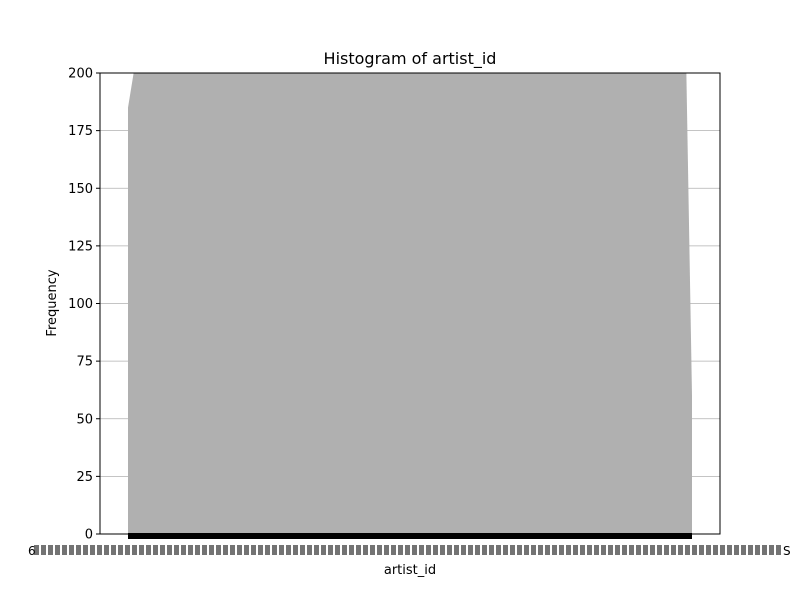 Image resolution: width=800 pixels, height=600 pixels. Describe the element at coordinates (410, 570) in the screenshot. I see `x-axis-label: artist_id` at that location.